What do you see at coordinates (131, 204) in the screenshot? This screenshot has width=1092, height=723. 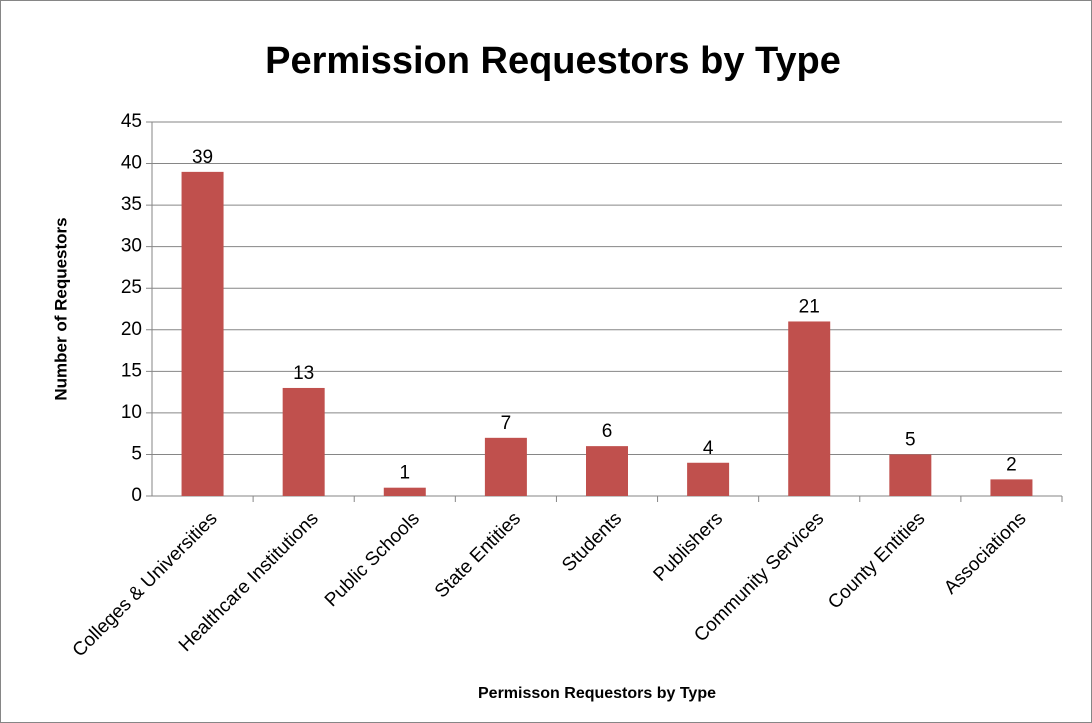 I see `y-tick-label: 35` at bounding box center [131, 204].